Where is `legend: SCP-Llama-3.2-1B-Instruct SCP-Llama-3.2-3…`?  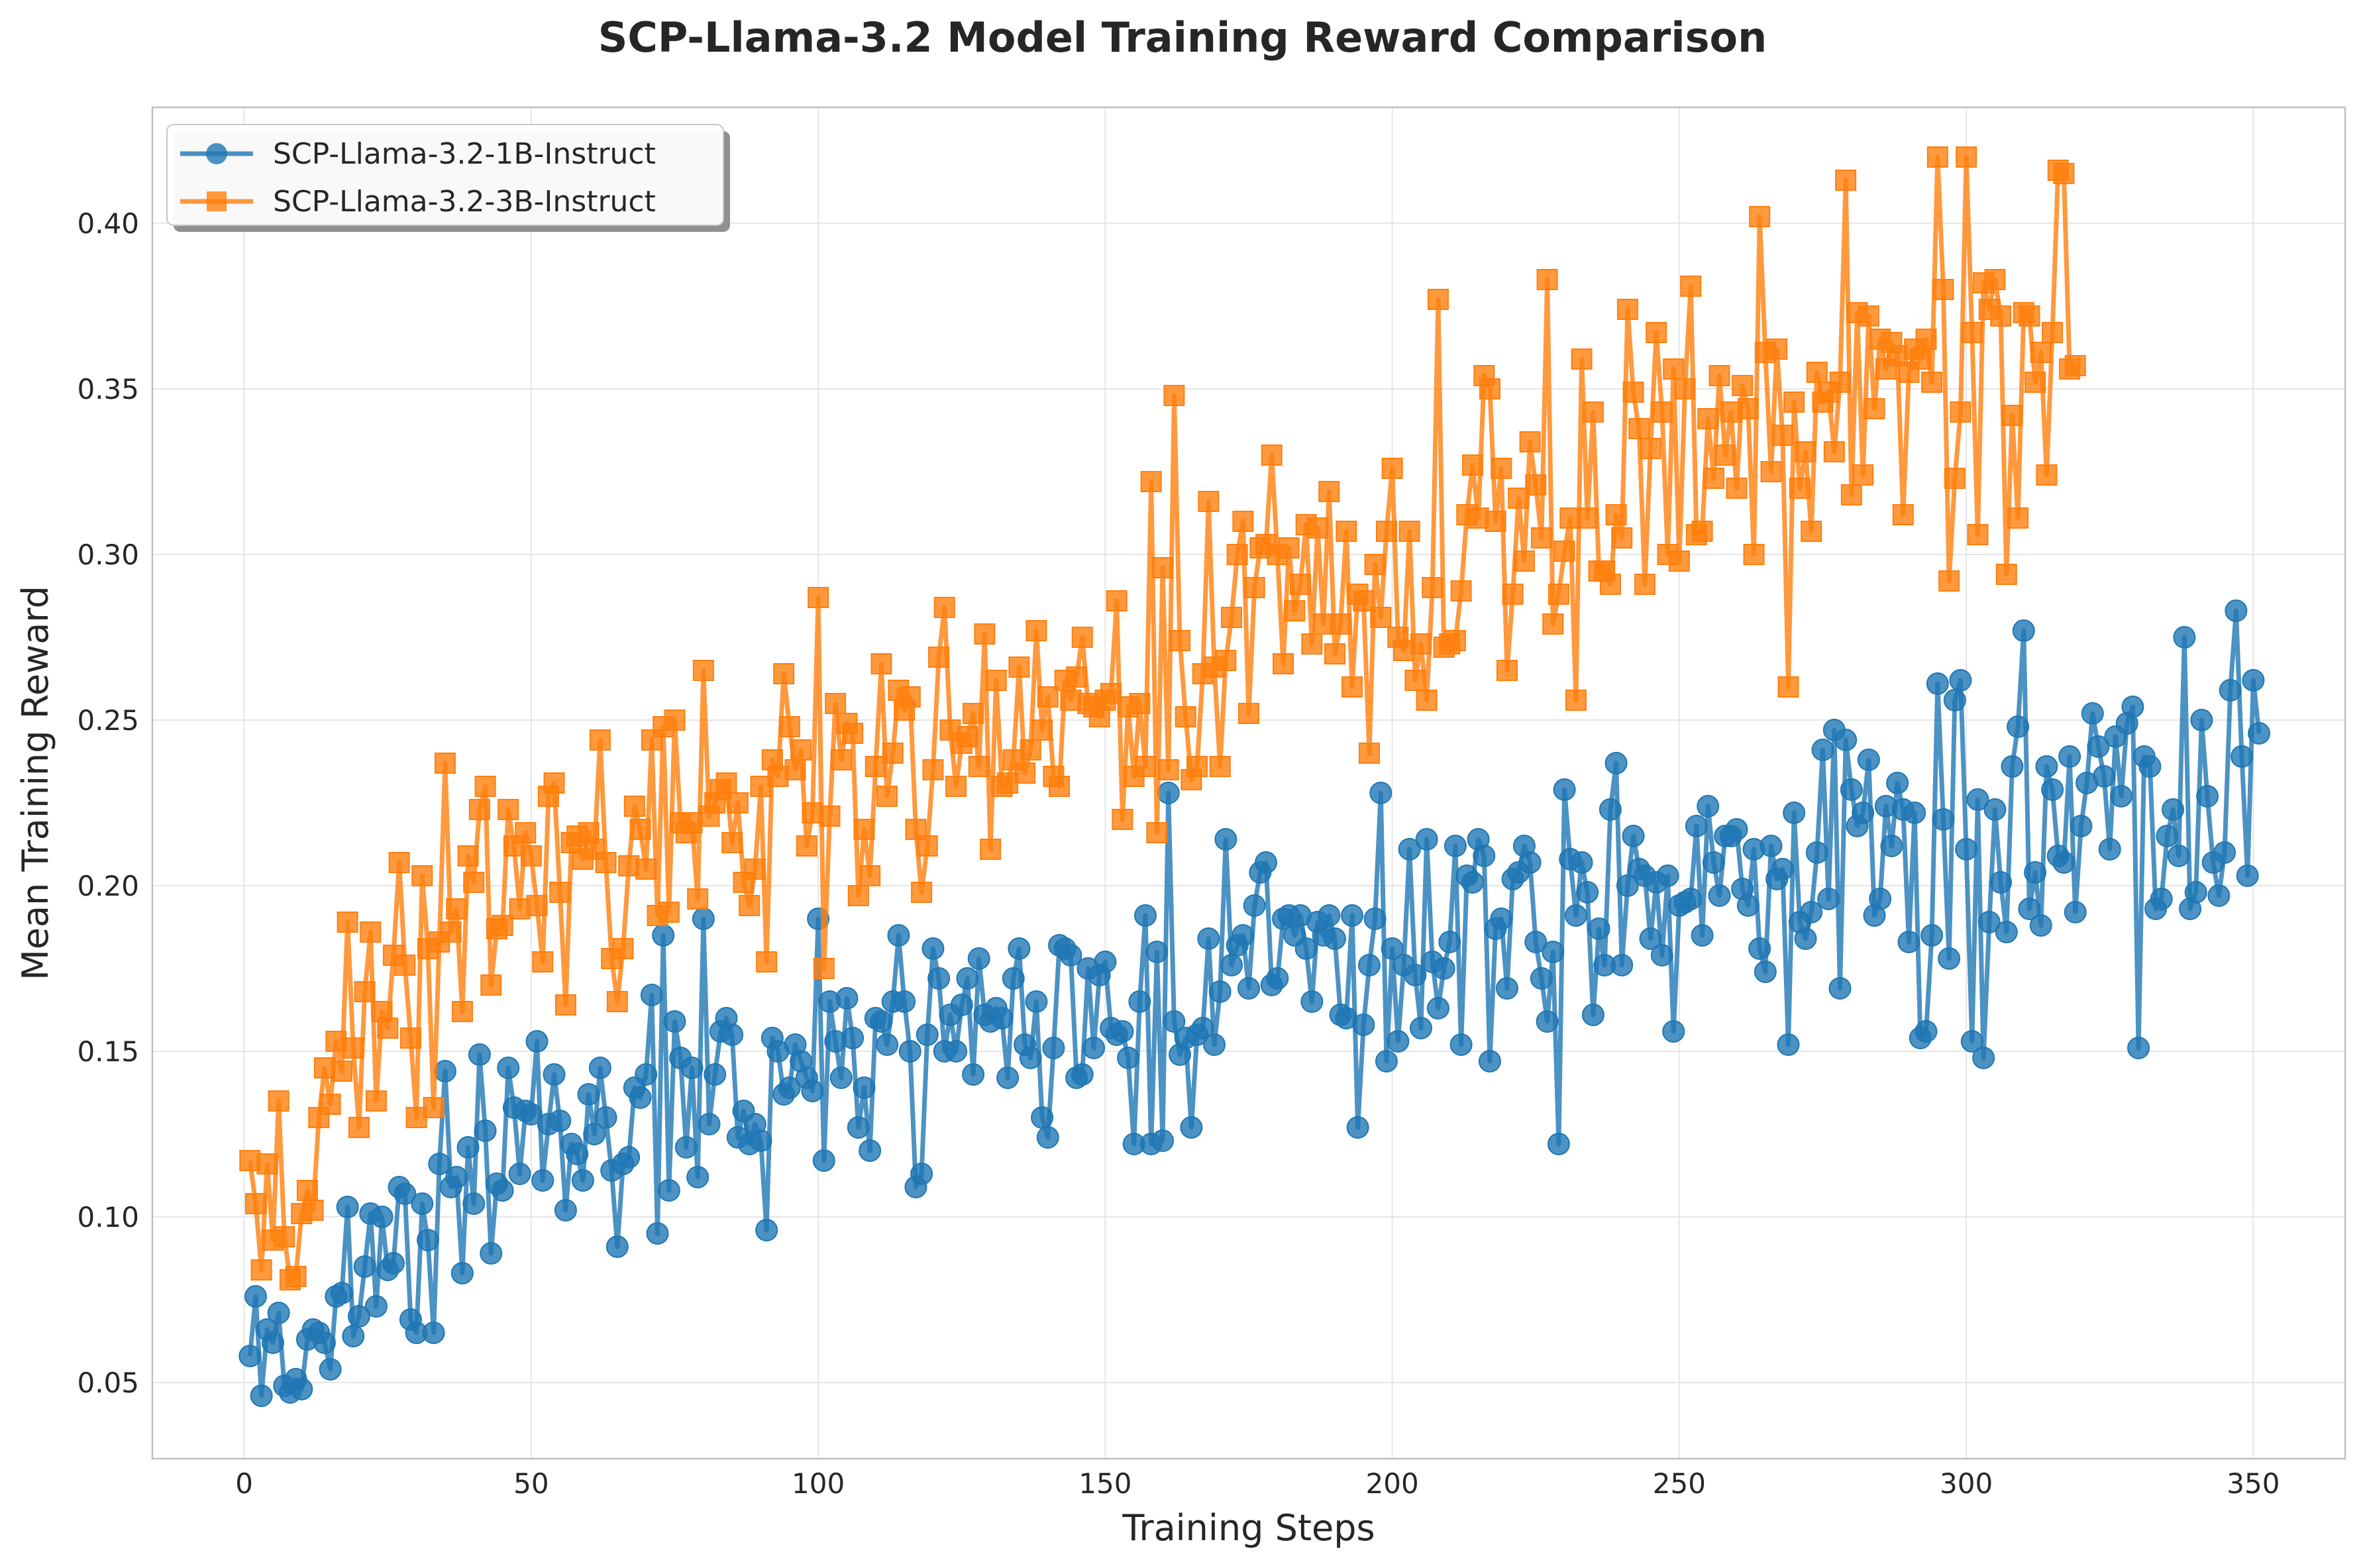 legend: SCP-Llama-3.2-1B-Instruct SCP-Llama-3.2-3… is located at coordinates (448, 178).